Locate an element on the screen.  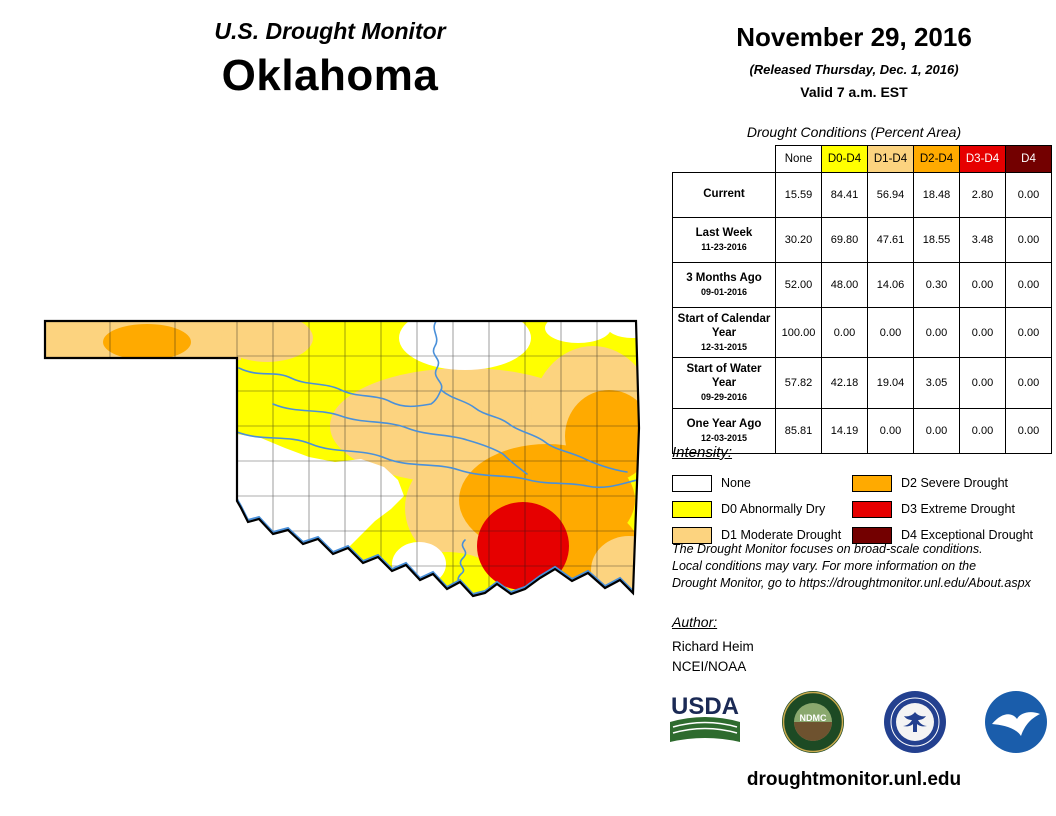
row-label: One Year Ago is located at coordinates (724, 423).